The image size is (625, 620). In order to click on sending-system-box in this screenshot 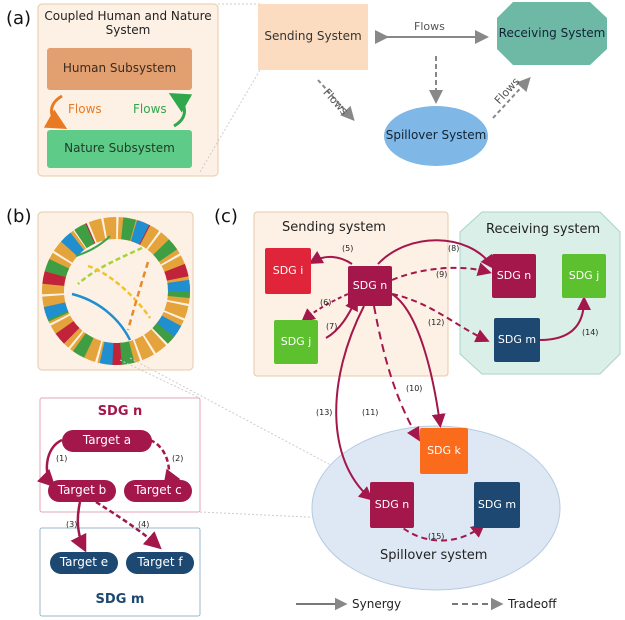, I will do `click(313, 37)`.